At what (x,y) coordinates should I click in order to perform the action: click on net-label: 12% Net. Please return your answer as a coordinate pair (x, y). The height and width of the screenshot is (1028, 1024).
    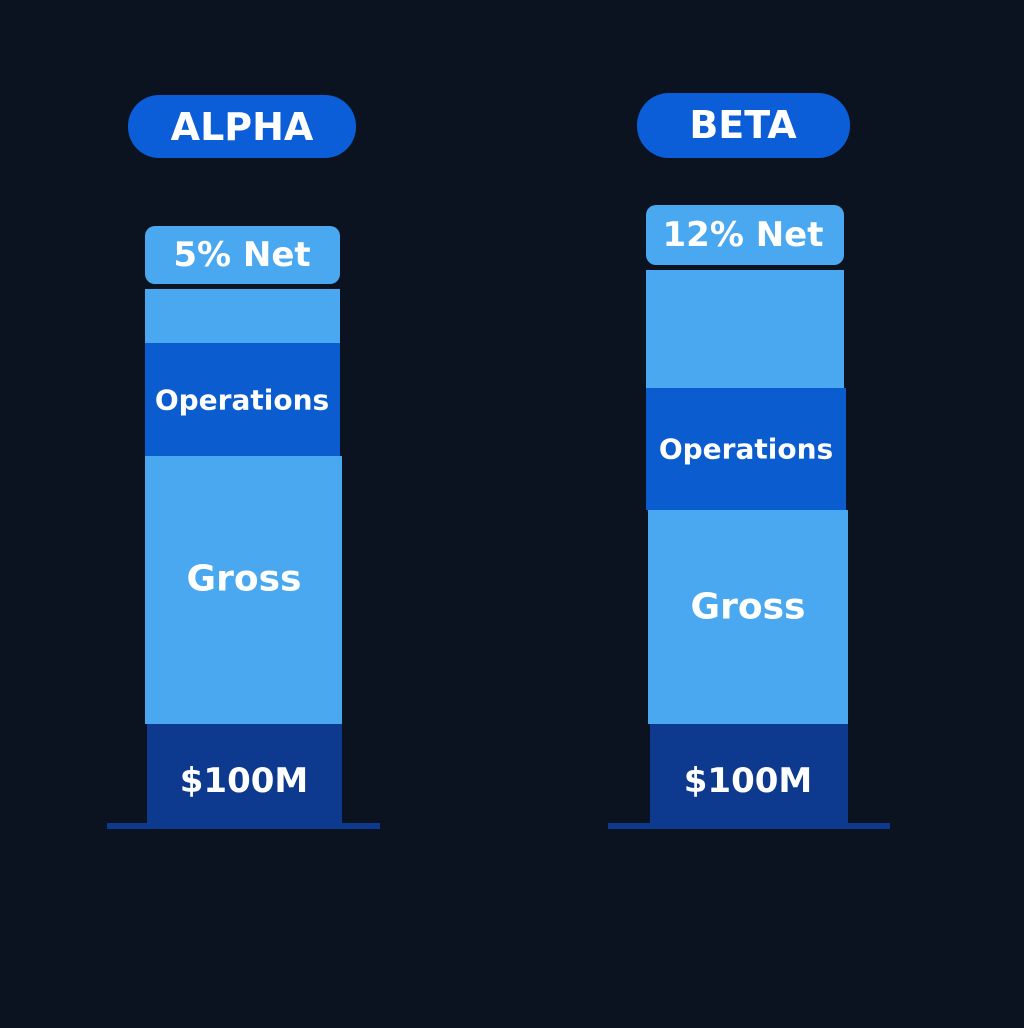
    Looking at the image, I should click on (743, 235).